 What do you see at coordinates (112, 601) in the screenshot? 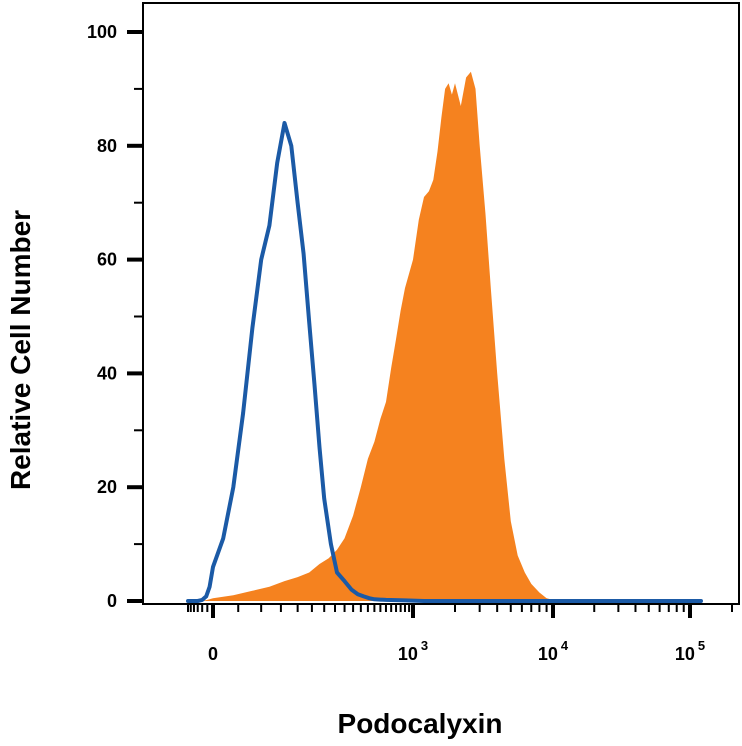
I see `y-tick-label: 0` at bounding box center [112, 601].